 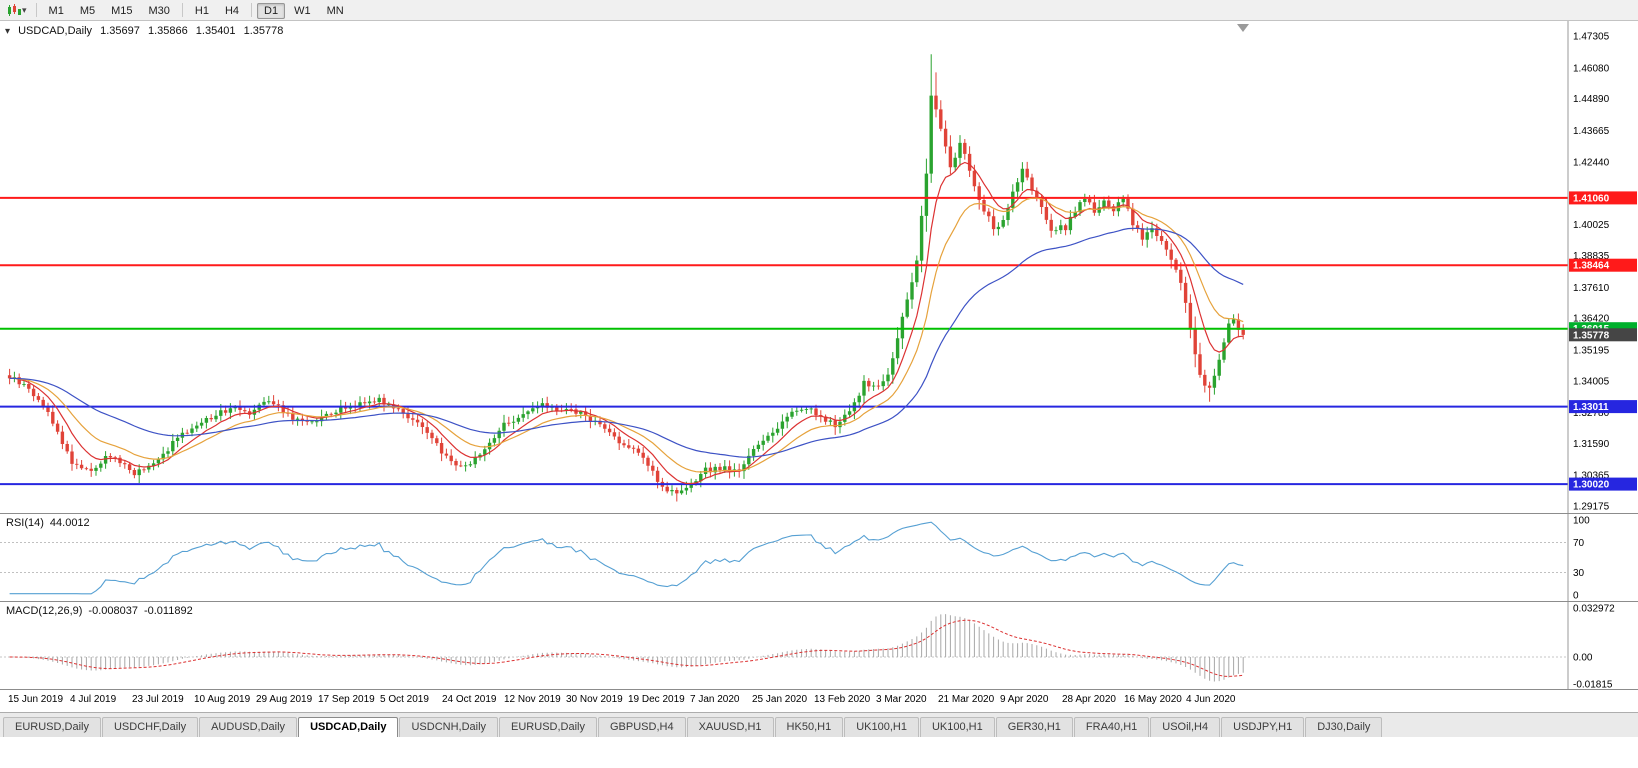 What do you see at coordinates (1024, 699) in the screenshot?
I see `time-label: 9 Apr 2020` at bounding box center [1024, 699].